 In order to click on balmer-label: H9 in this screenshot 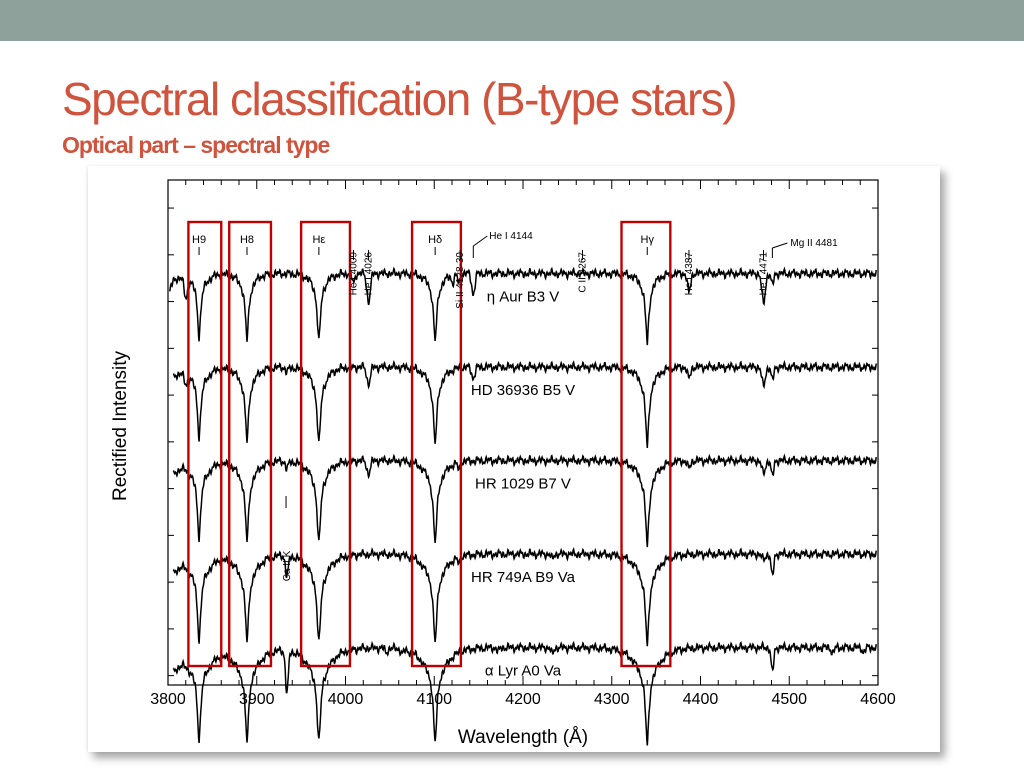, I will do `click(199, 240)`.